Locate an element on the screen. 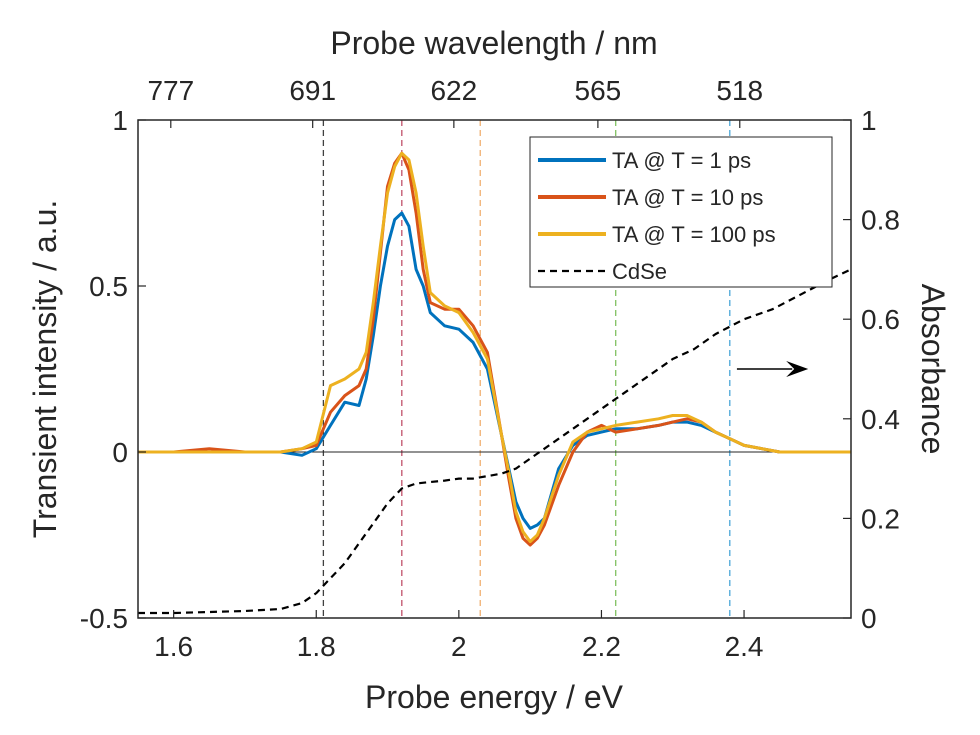 The image size is (980, 735). x-tick-label: 2.4 is located at coordinates (744, 646).